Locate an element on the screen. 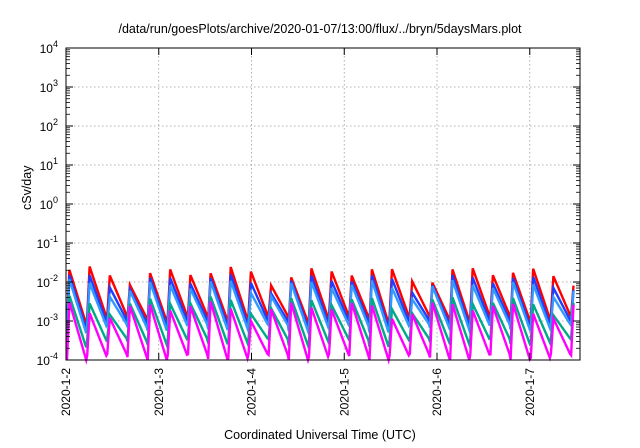 The image size is (640, 448). x-tick-label: 2020-1-5 is located at coordinates (344, 392).